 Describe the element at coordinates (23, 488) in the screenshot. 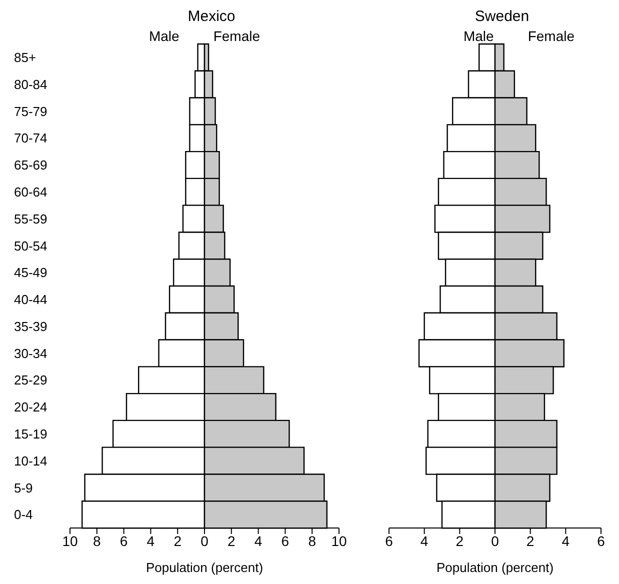

I see `y-tick-label: 5-9` at that location.